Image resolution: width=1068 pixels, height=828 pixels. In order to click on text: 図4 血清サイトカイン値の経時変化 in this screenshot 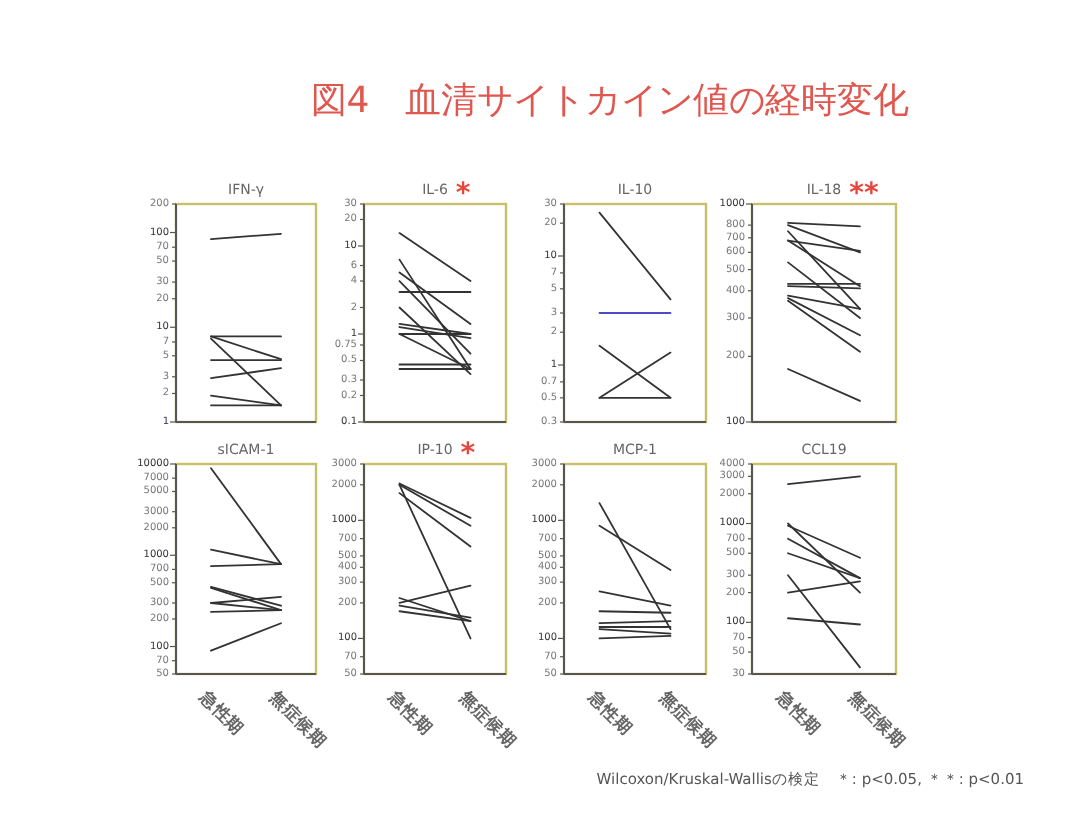, I will do `click(610, 101)`.